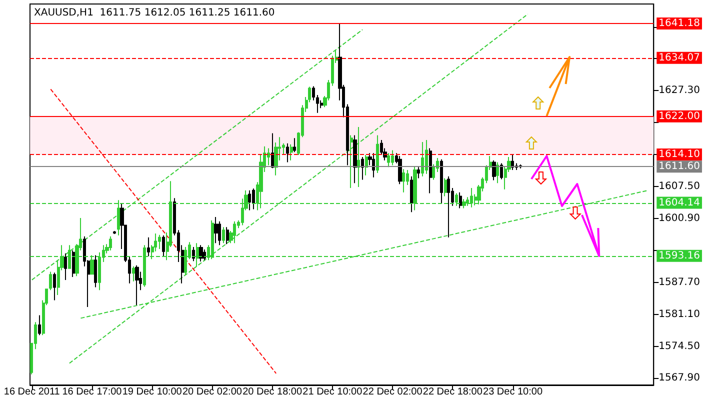 This screenshot has height=398, width=703. Describe the element at coordinates (272, 392) in the screenshot. I see `x-tick-label: 20 Dec 18:00` at that location.